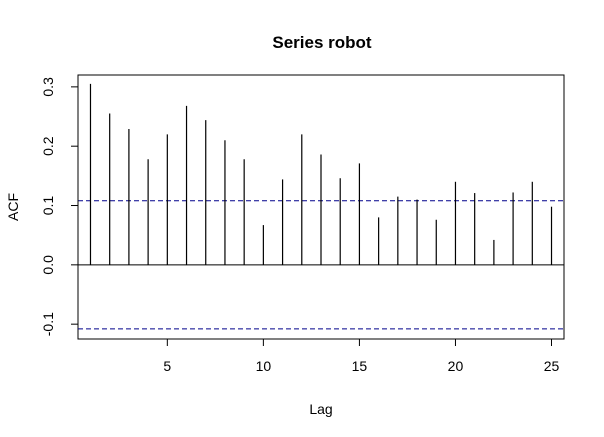 This screenshot has width=604, height=437. Describe the element at coordinates (322, 42) in the screenshot. I see `chart-title: Series robot` at that location.